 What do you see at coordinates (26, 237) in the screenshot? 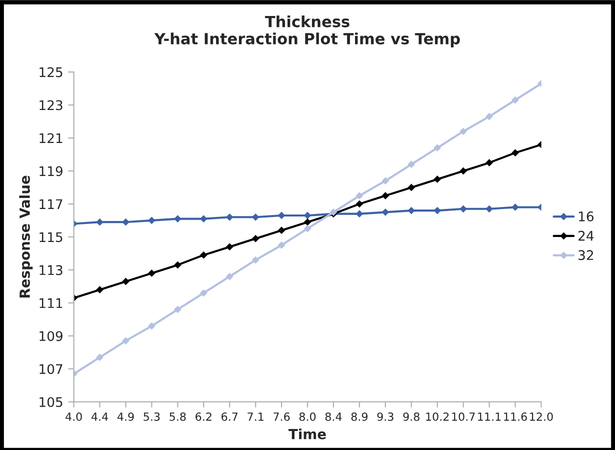
I see `y-axis-title: Response Value` at bounding box center [26, 237].